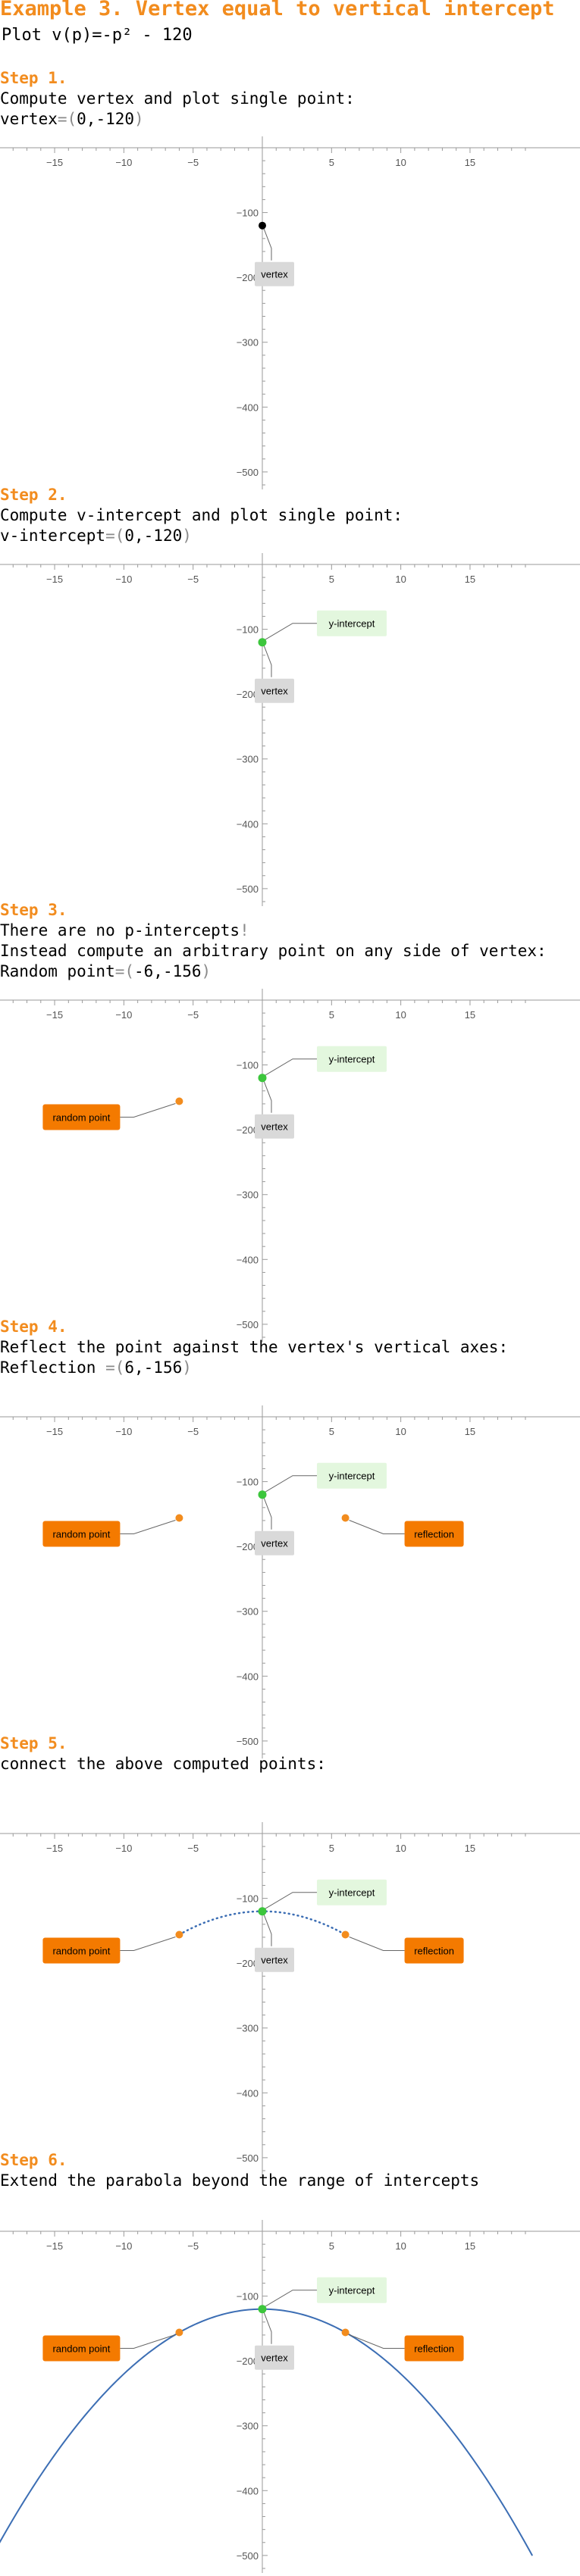 The height and width of the screenshot is (2576, 580). What do you see at coordinates (29, 119) in the screenshot?
I see `step-text-part: vertex` at bounding box center [29, 119].